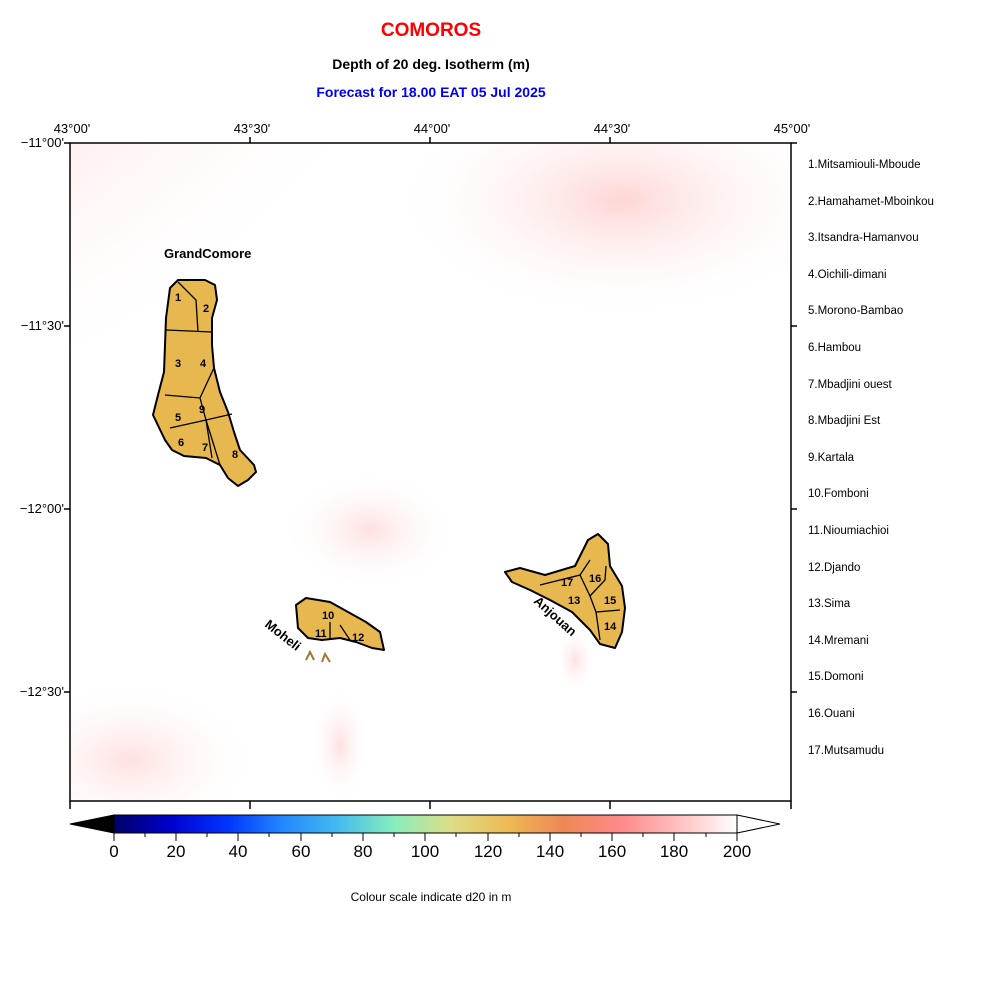  I want to click on colorbar-tick-label: 180, so click(674, 851).